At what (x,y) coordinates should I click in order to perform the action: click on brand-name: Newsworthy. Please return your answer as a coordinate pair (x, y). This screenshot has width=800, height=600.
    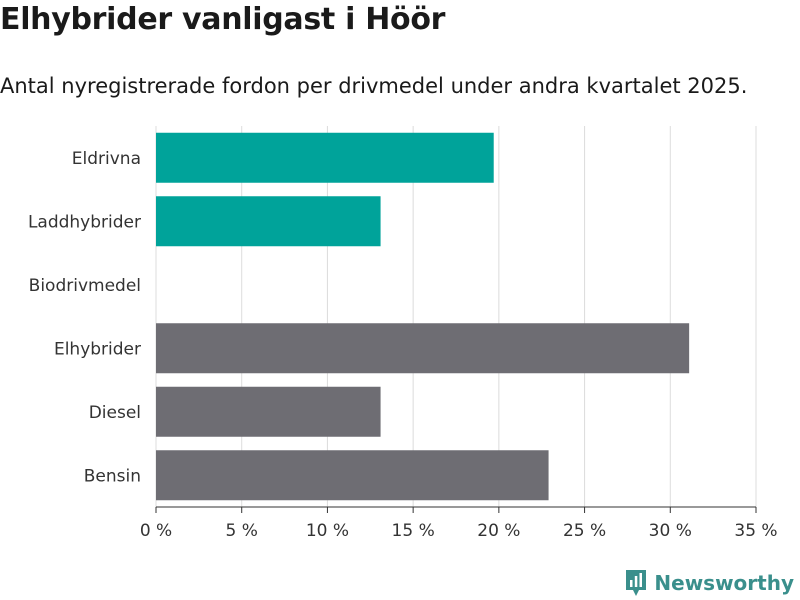
    Looking at the image, I should click on (724, 583).